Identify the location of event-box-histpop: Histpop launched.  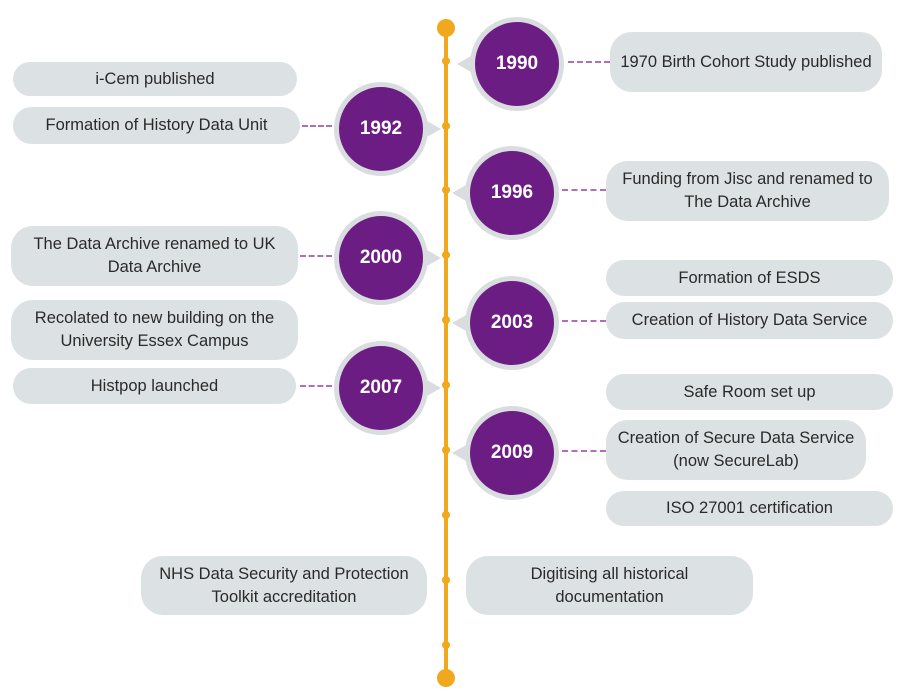
(154, 386).